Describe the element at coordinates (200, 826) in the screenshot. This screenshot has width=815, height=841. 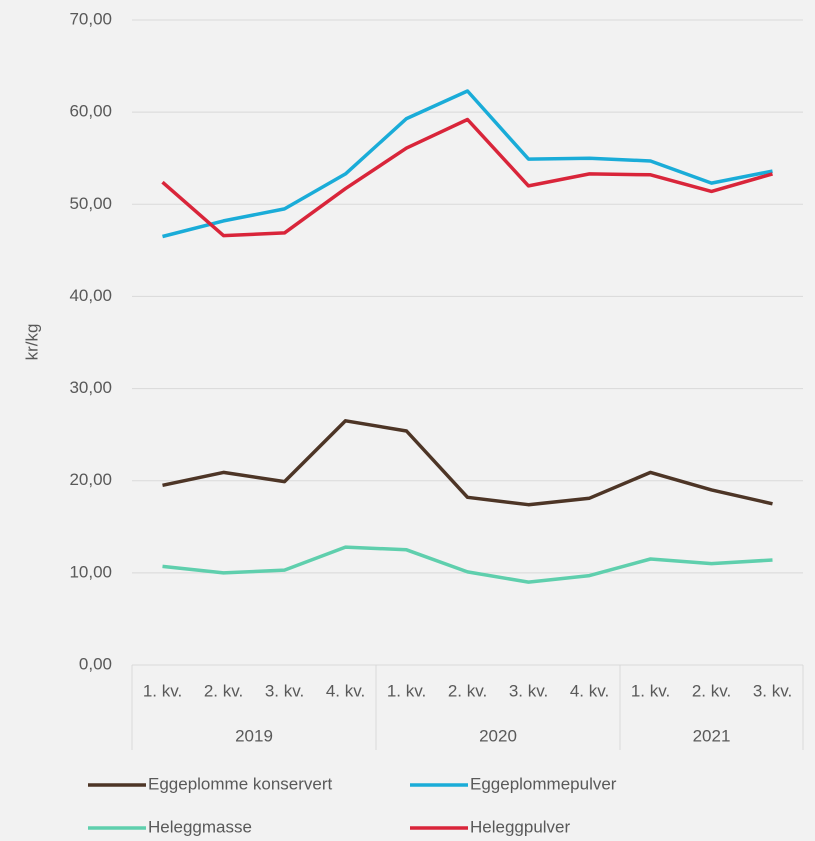
I see `legend-label: Heleggmasse` at that location.